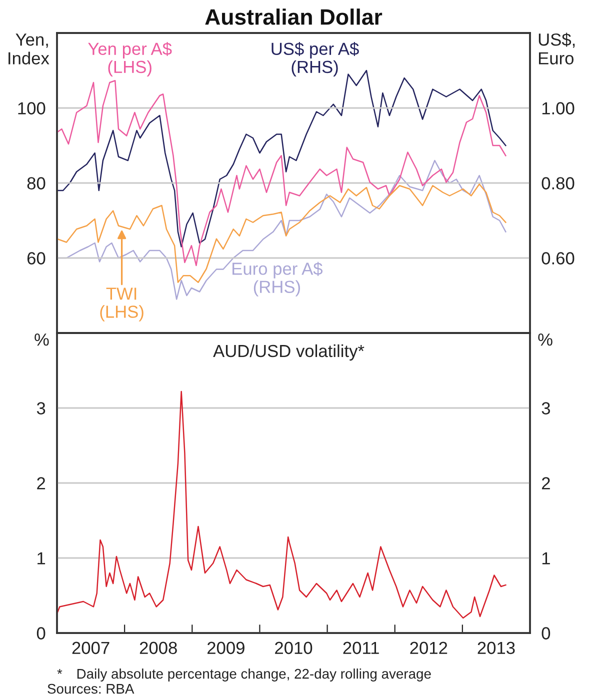 The height and width of the screenshot is (697, 590). I want to click on series-label: US$ per A$ (RHS), so click(315, 59).